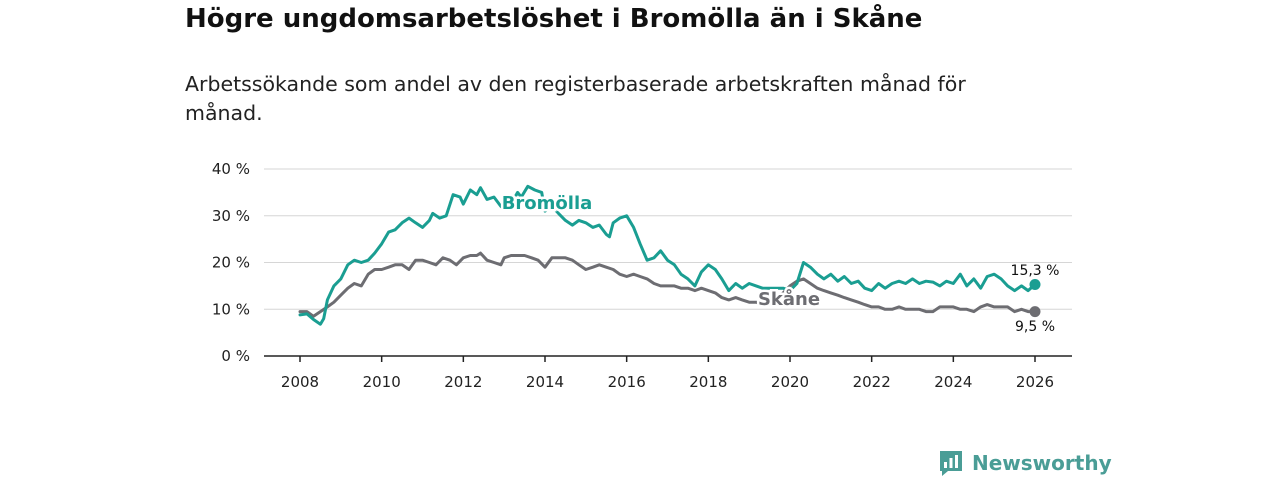 This screenshot has width=1280, height=480. Describe the element at coordinates (708, 382) in the screenshot. I see `x-tick-label: 2018` at that location.